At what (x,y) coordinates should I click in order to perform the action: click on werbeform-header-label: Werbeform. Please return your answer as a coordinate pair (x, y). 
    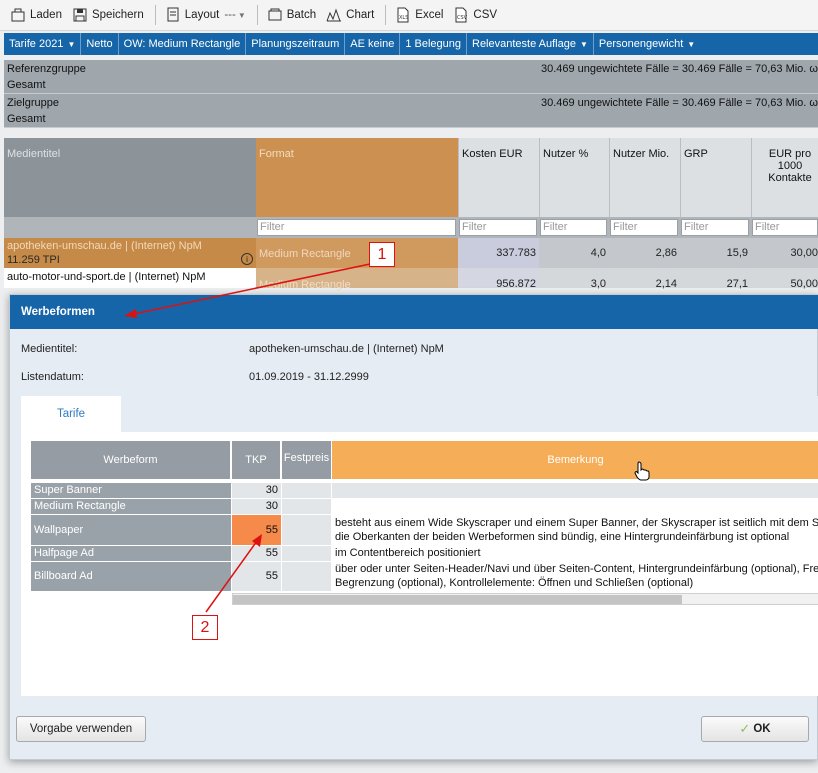
    Looking at the image, I should click on (130, 460).